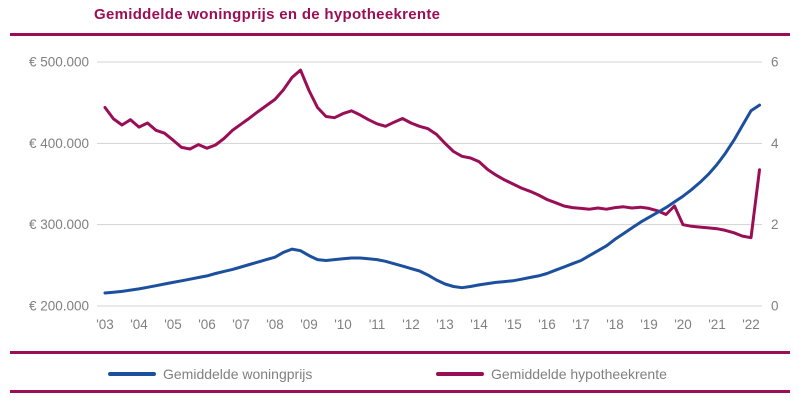 This screenshot has height=406, width=799. What do you see at coordinates (615, 324) in the screenshot?
I see `x-axis-tick-label: '18` at bounding box center [615, 324].